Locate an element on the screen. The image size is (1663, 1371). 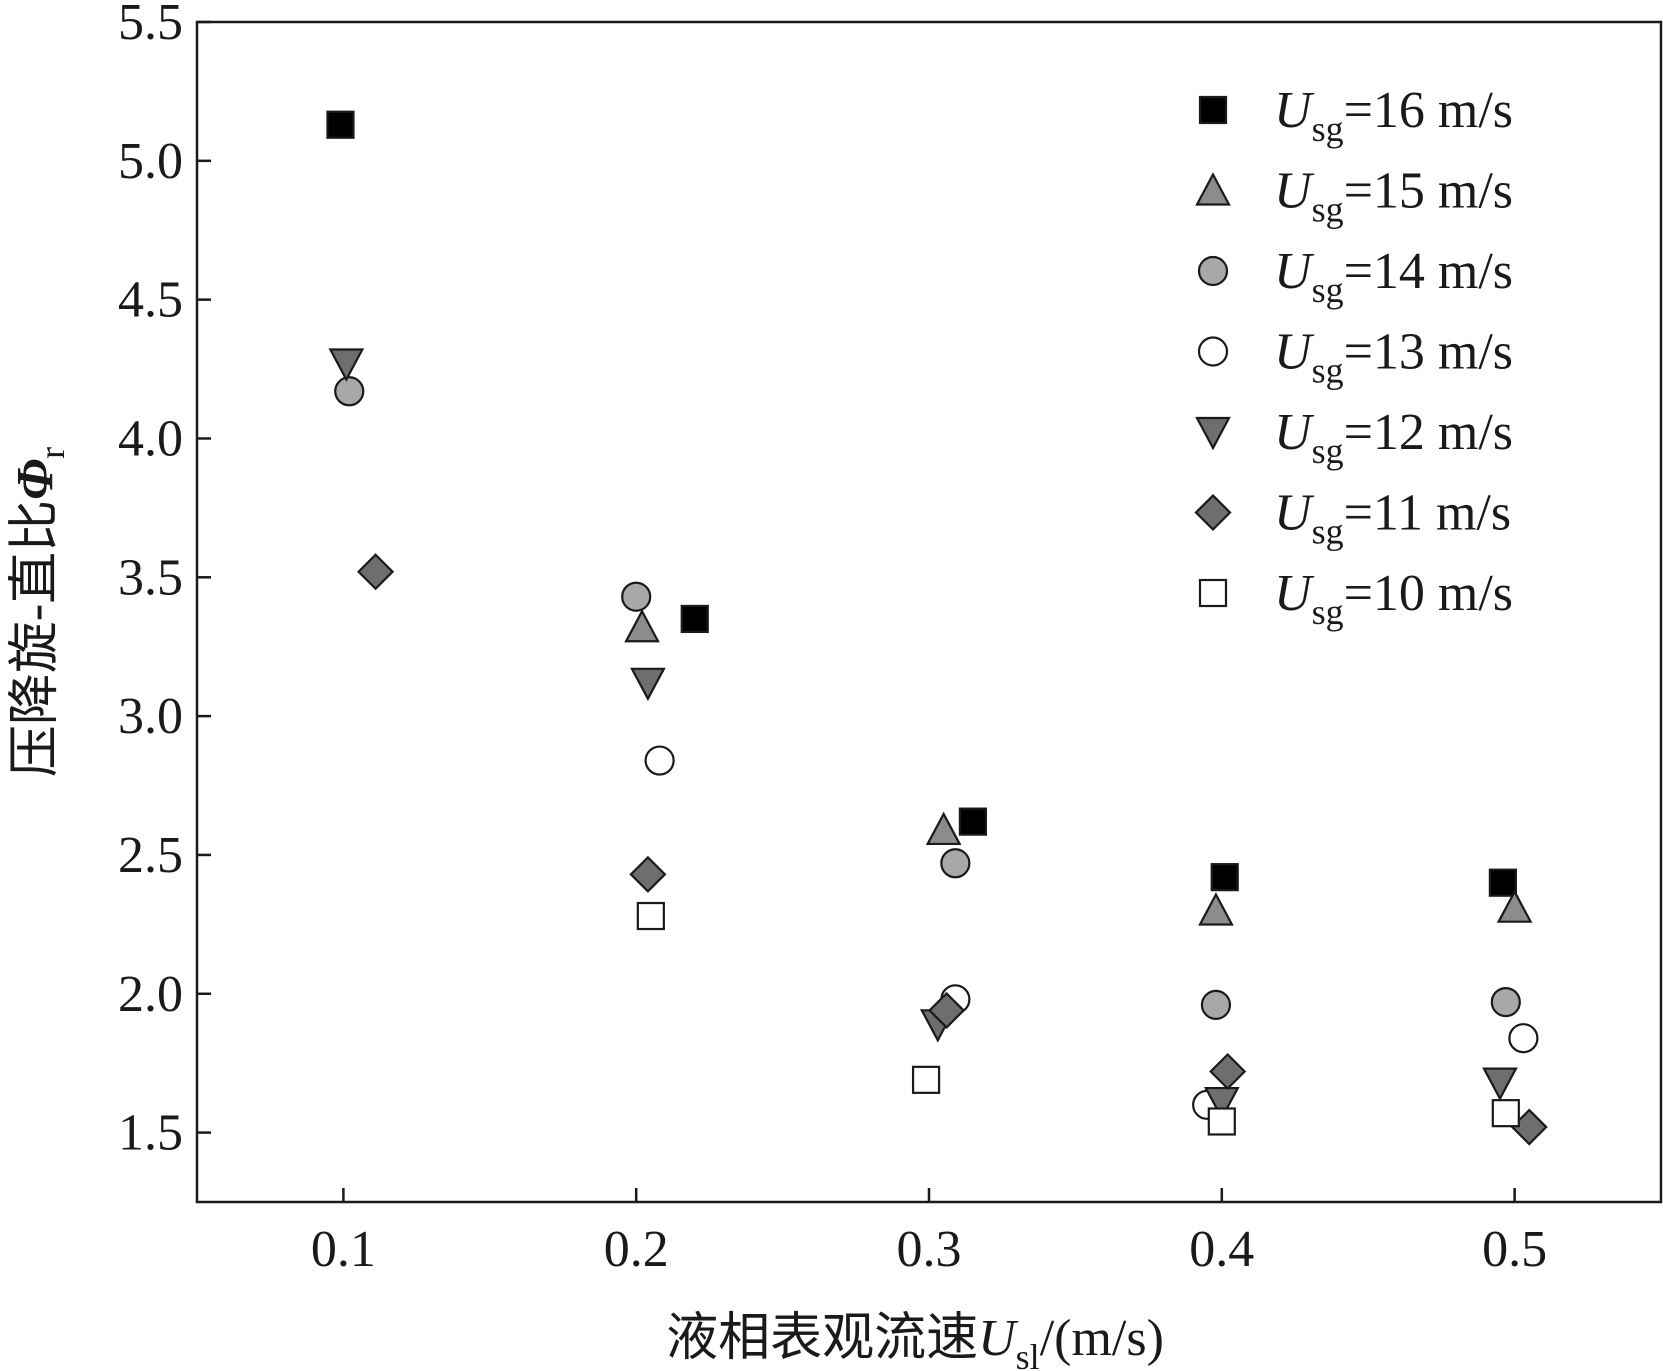
legend-label: Usg=12 m/s is located at coordinates (1393, 437).